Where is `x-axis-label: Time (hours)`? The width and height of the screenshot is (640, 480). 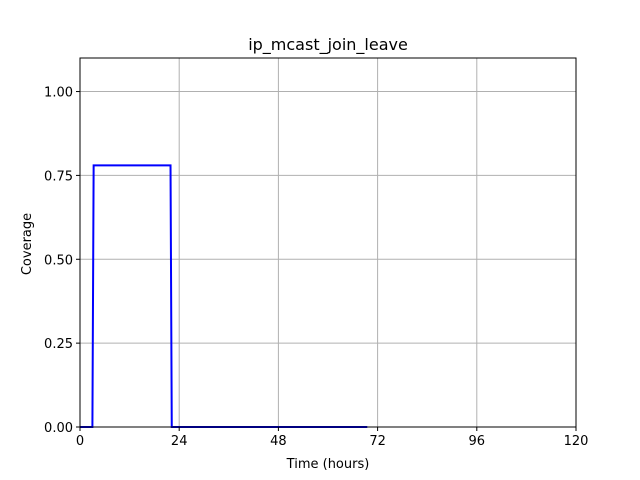
x-axis-label: Time (hours) is located at coordinates (328, 464).